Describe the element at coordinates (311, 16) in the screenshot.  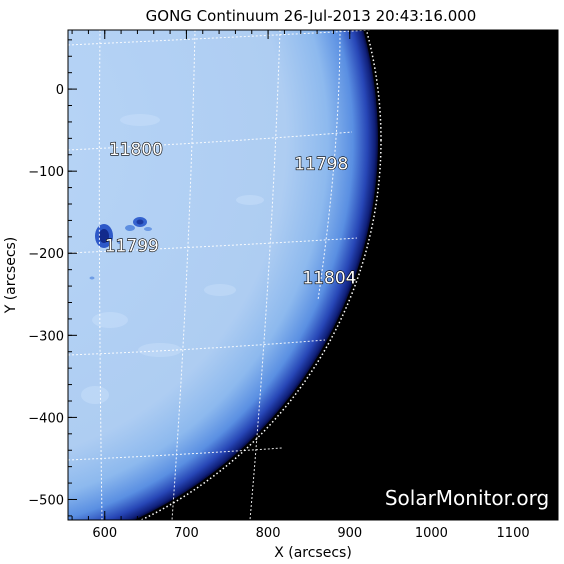
I see `plot-title: GONG Continuum 26-Jul-2013 20:43:16.000` at that location.